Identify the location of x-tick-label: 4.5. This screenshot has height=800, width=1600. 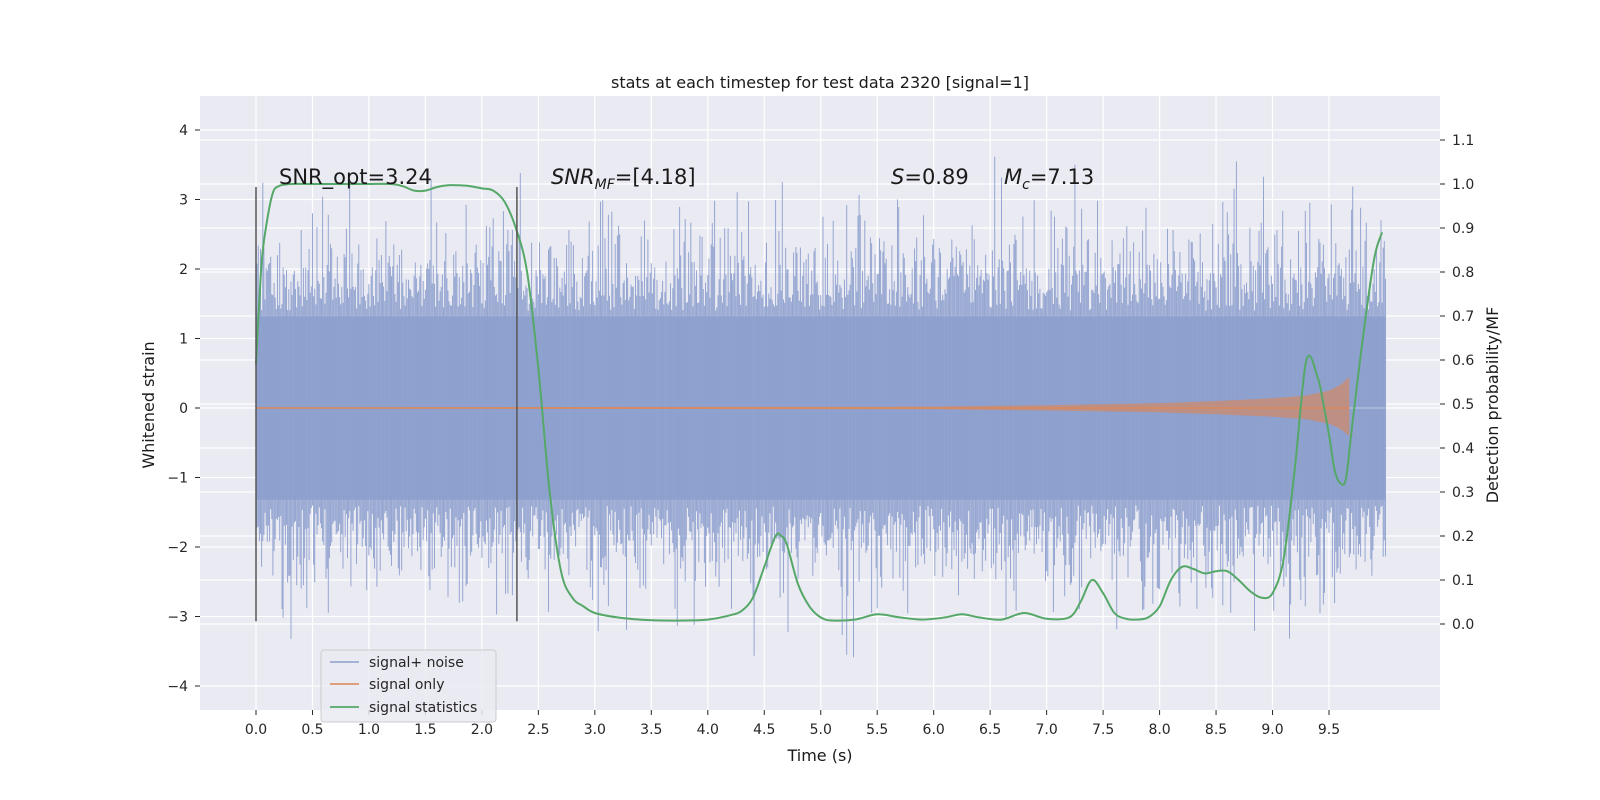
(764, 730).